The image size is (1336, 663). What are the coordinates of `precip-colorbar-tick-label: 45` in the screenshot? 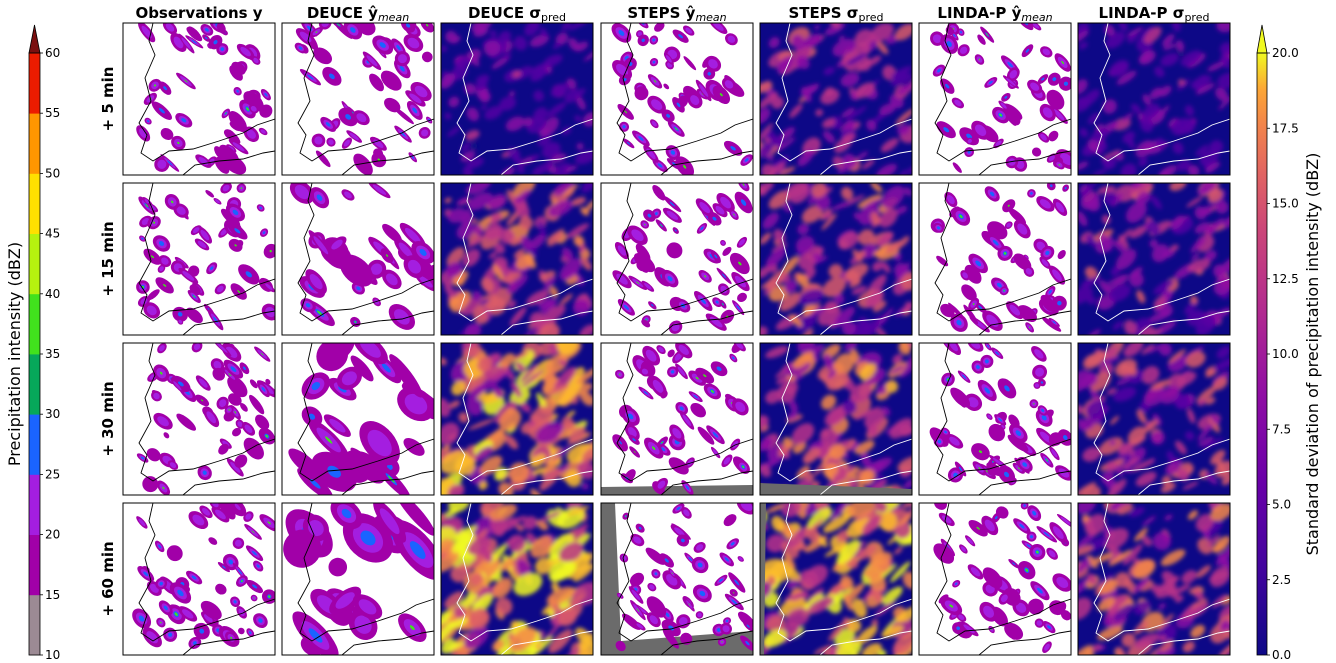 It's located at (52, 234).